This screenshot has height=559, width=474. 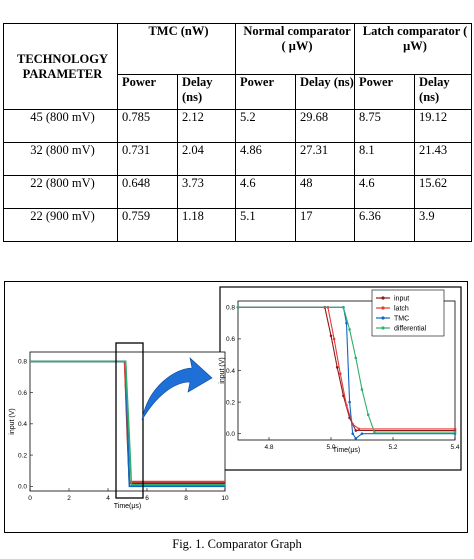 What do you see at coordinates (443, 225) in the screenshot?
I see `cell-latch-delay: 3.9` at bounding box center [443, 225].